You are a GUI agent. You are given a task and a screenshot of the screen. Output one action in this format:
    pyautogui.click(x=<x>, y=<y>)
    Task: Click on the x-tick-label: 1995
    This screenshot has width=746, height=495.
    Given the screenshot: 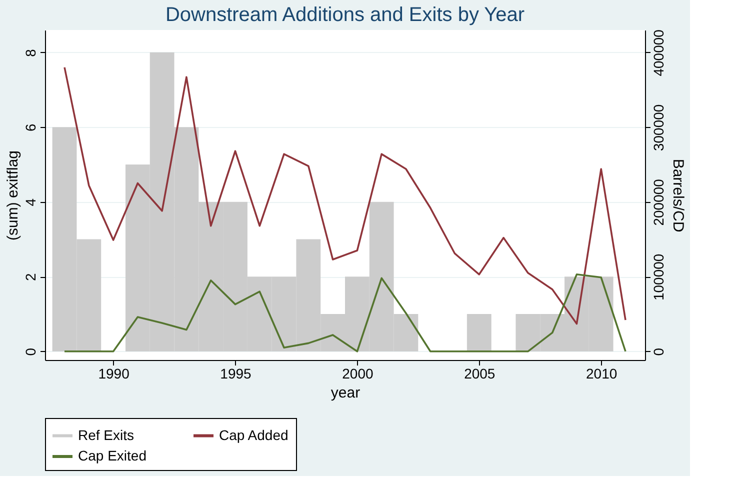 What is the action you would take?
    pyautogui.click(x=236, y=374)
    